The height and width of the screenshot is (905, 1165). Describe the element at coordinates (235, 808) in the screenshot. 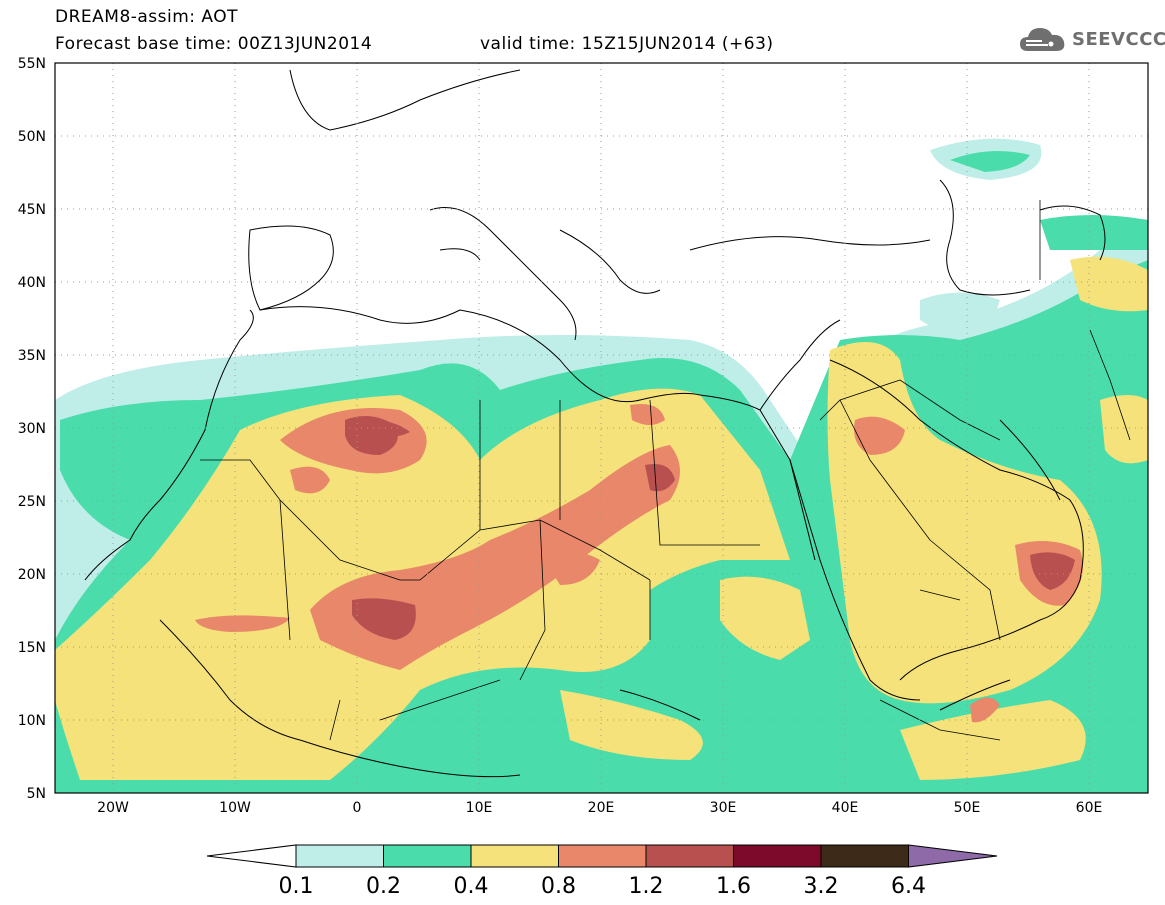

I see `lon-label: 10W` at that location.